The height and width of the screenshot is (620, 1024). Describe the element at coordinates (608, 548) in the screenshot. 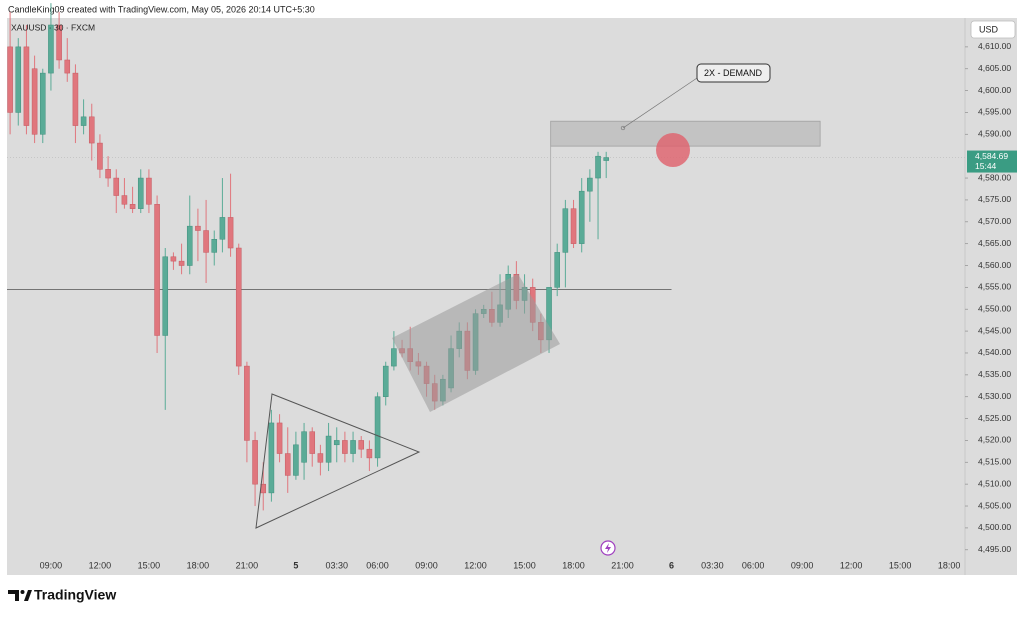

I see `event-icon-bolt` at that location.